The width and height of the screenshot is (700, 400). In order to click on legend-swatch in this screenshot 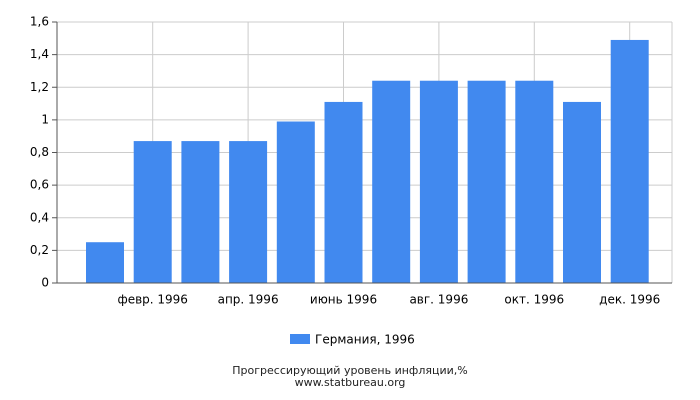, I will do `click(300, 339)`.